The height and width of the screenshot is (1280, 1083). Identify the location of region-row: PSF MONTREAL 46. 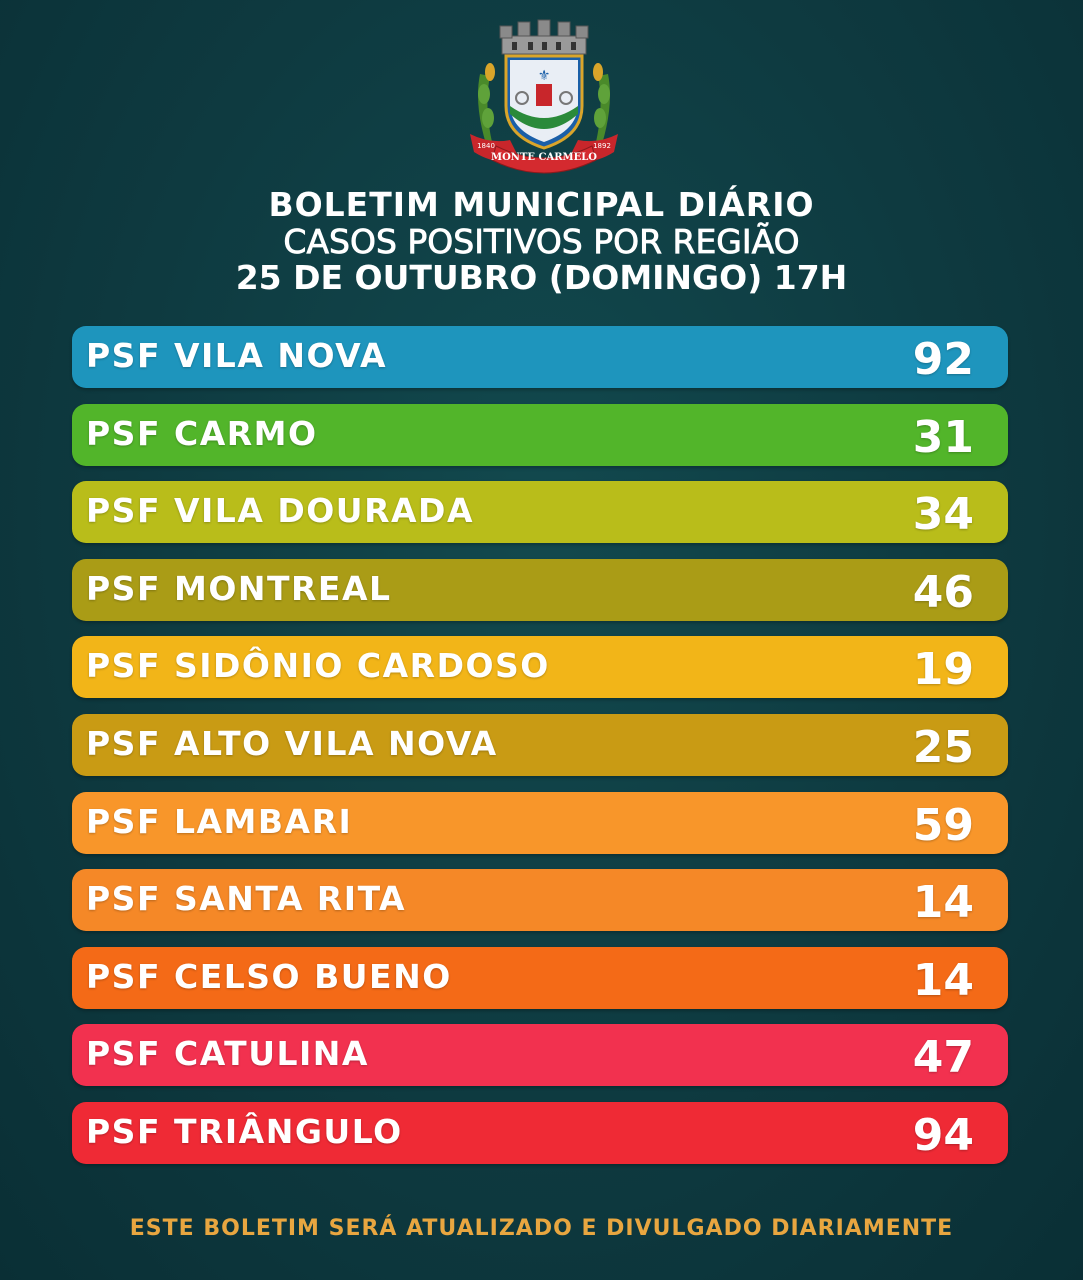
(540, 589).